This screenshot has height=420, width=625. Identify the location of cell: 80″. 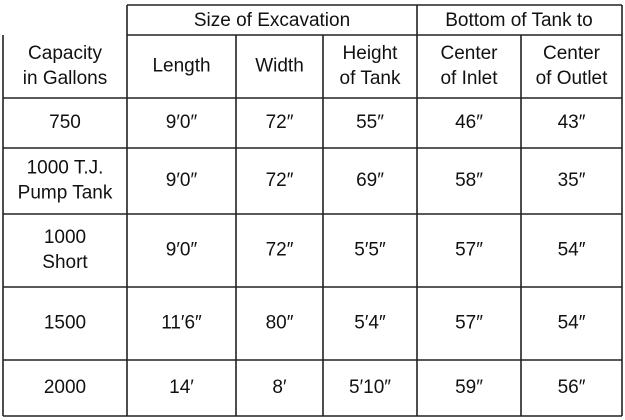
(280, 323).